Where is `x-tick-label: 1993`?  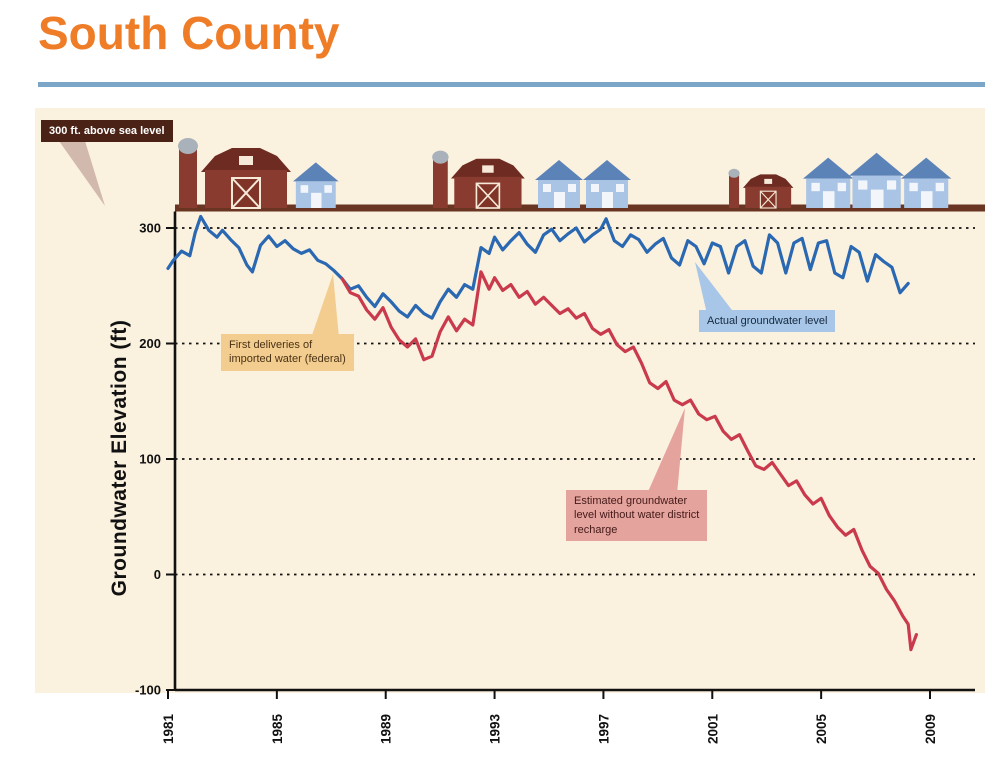 x-tick-label: 1993 is located at coordinates (495, 728).